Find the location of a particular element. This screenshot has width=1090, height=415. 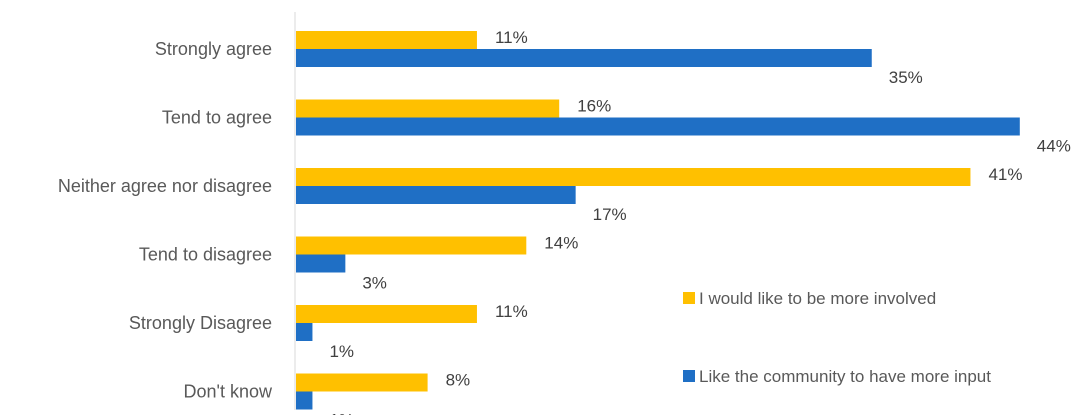

involved-value-label-strongly-agree: 11% is located at coordinates (511, 37).